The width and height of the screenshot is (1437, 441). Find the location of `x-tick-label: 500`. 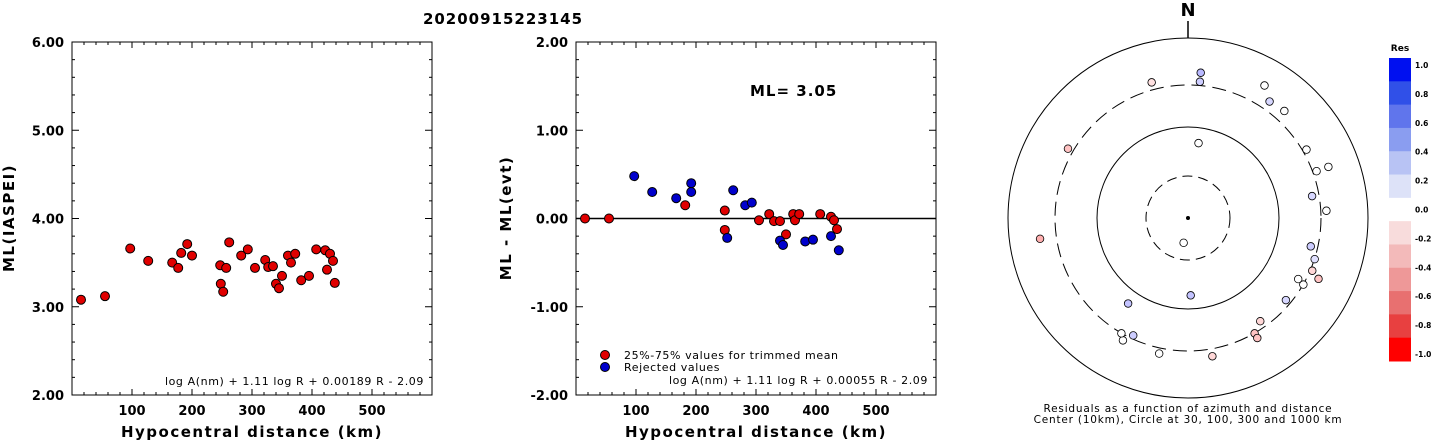

x-tick-label: 500 is located at coordinates (875, 411).